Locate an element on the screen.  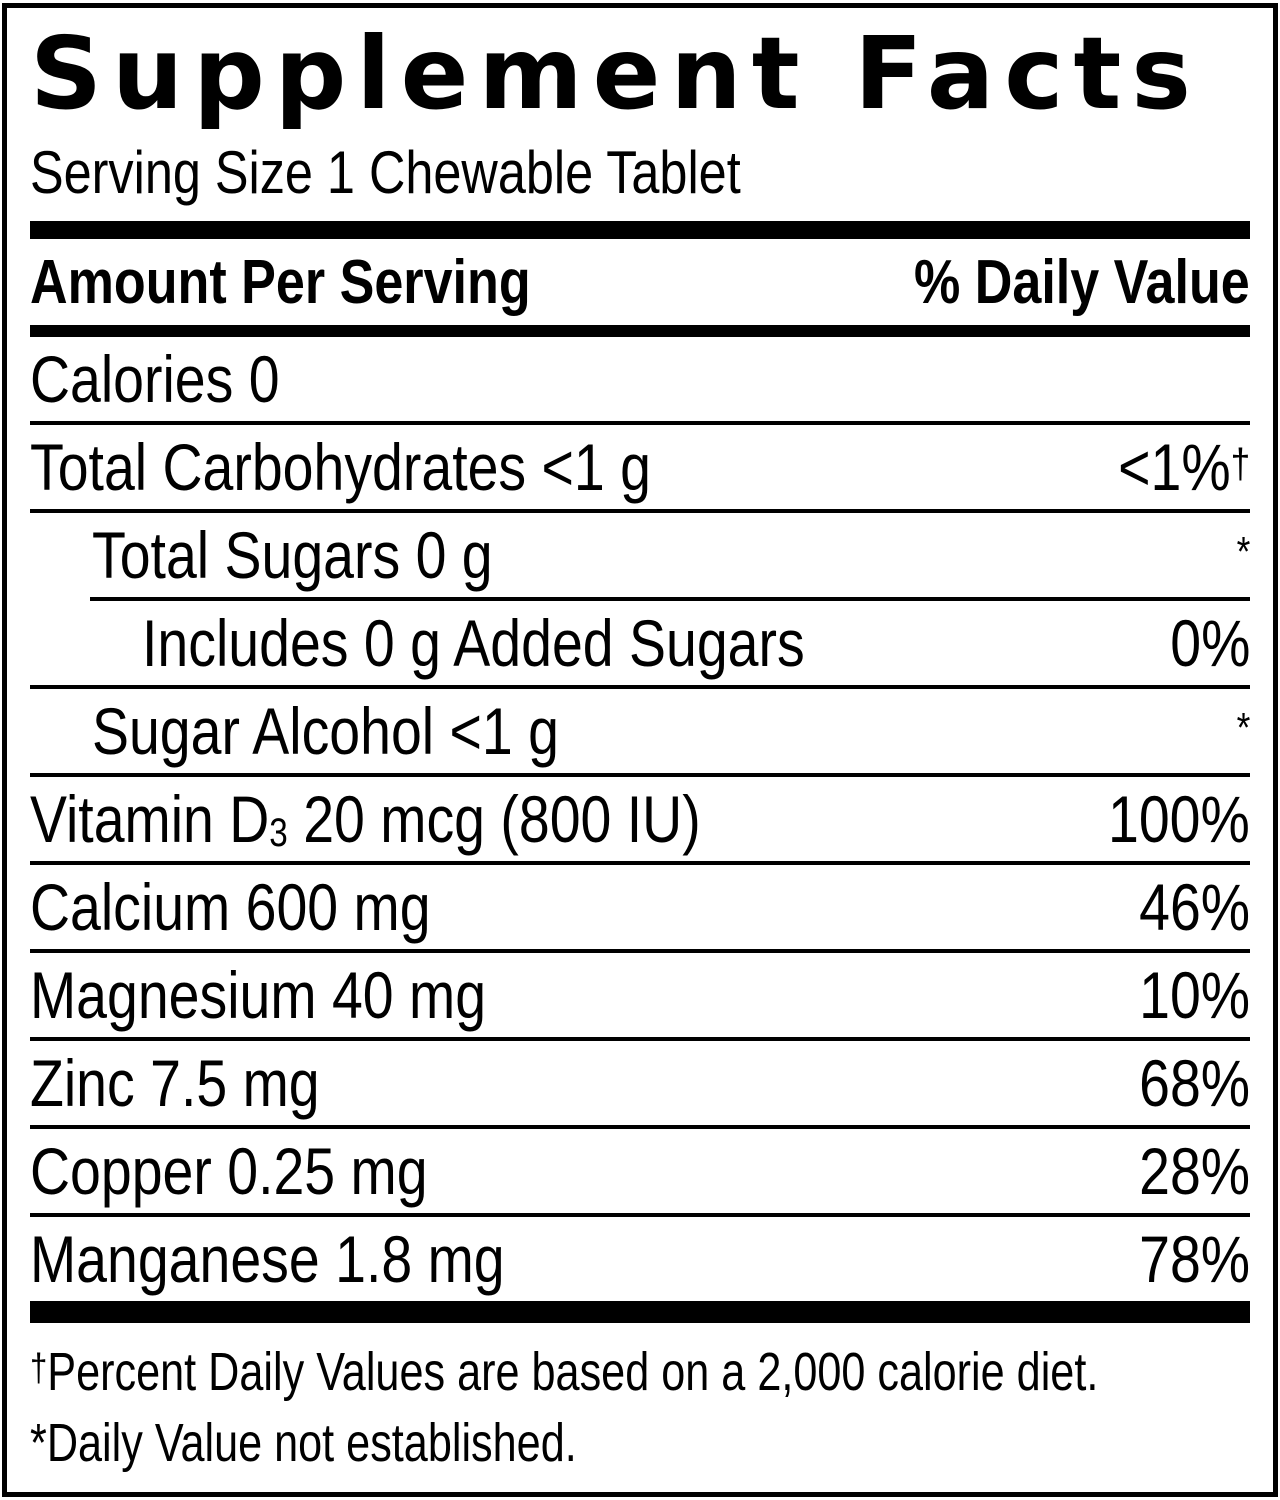
nutrient-row-calories: Calories 0 is located at coordinates (640, 379).